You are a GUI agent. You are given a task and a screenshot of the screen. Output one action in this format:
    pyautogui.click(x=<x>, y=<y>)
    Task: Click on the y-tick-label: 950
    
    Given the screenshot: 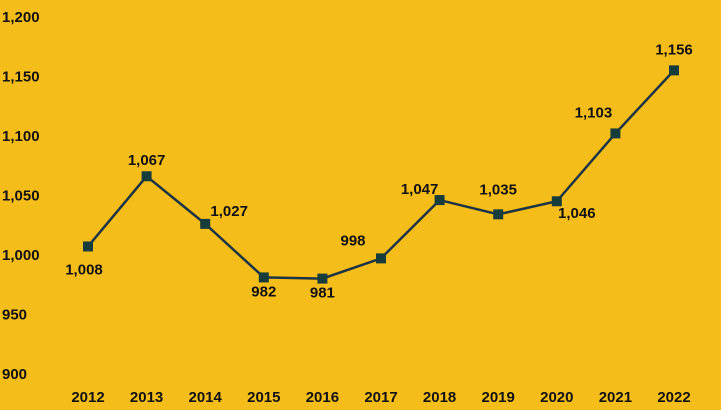 What is the action you would take?
    pyautogui.click(x=14, y=314)
    